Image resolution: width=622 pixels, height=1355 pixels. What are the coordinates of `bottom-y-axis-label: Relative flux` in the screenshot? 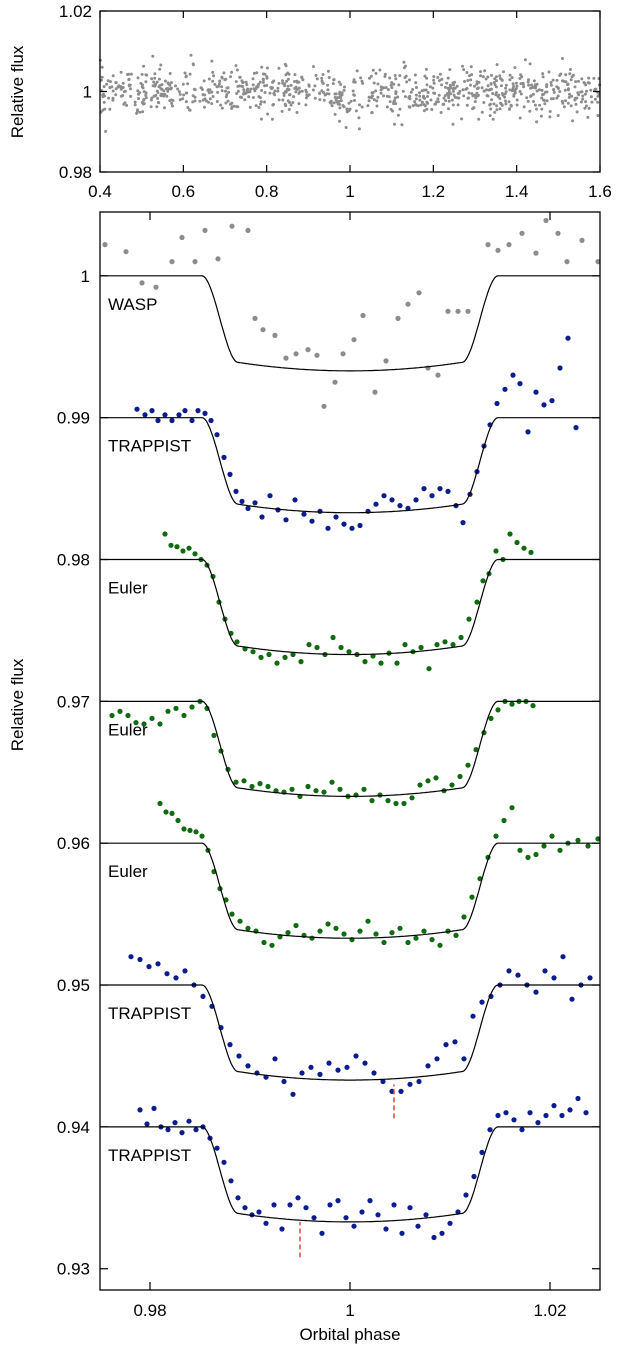 It's located at (17, 704).